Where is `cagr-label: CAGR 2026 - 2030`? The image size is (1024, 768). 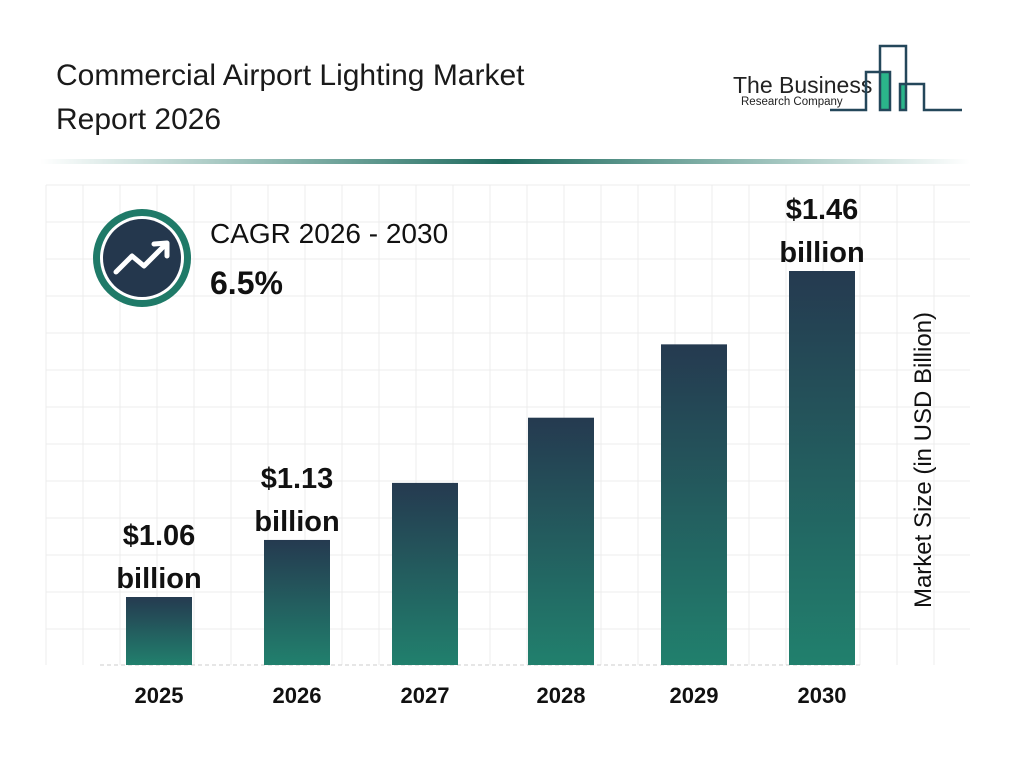 cagr-label: CAGR 2026 - 2030 is located at coordinates (329, 233).